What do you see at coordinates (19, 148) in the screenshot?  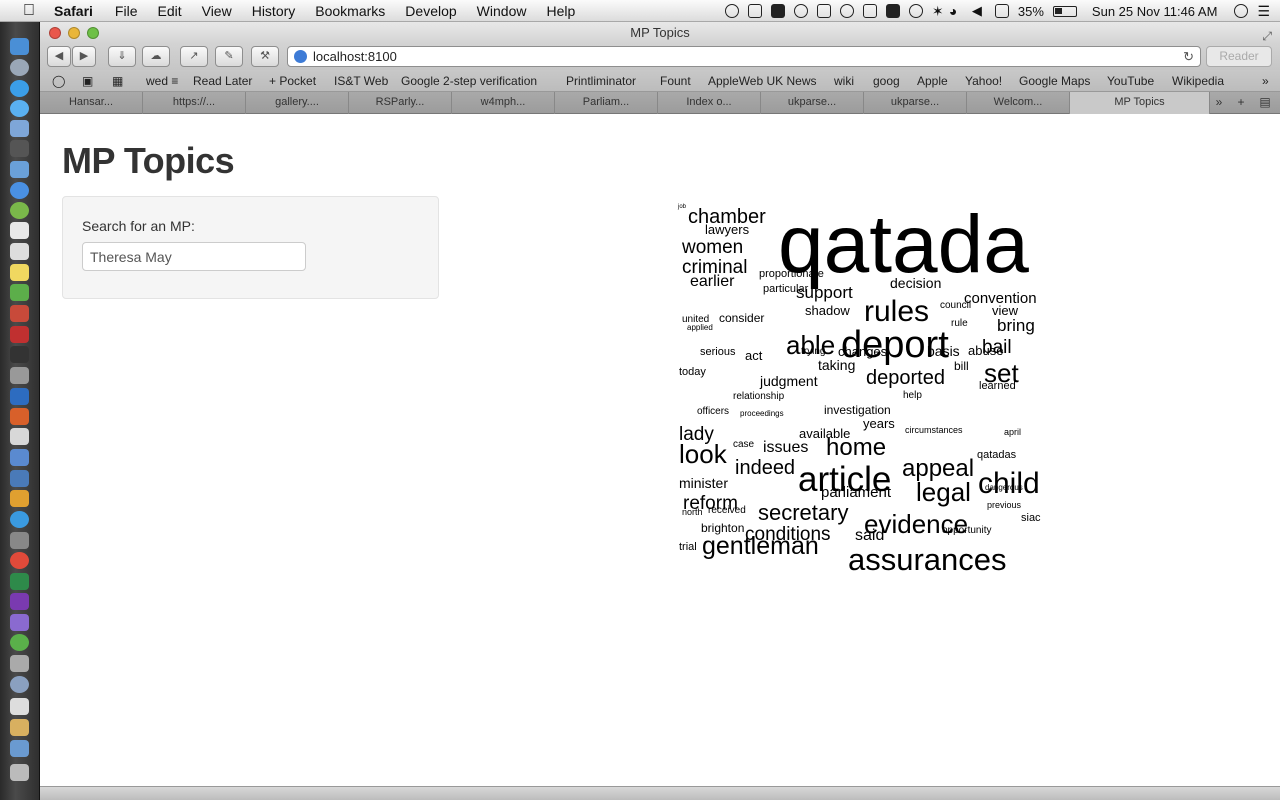 I see `photo-booth-icon` at bounding box center [19, 148].